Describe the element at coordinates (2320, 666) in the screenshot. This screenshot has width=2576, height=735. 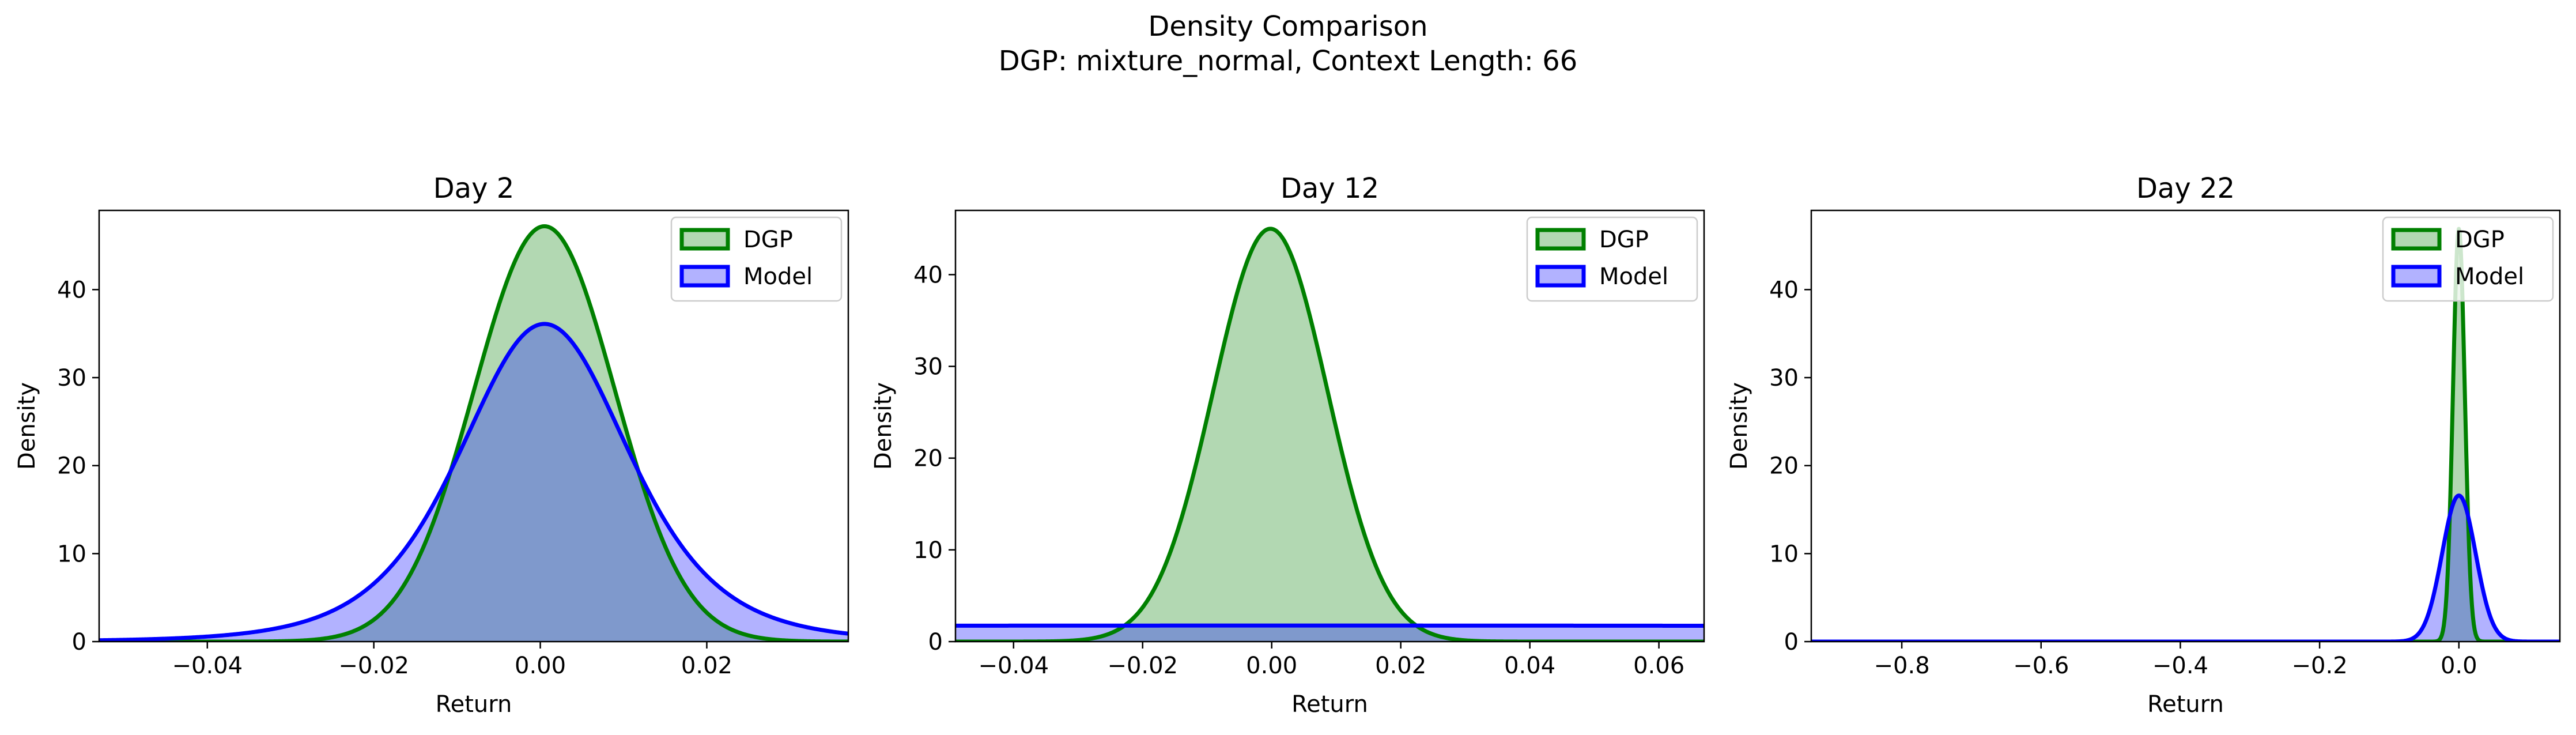
I see `x-tick-label: −0.2` at that location.